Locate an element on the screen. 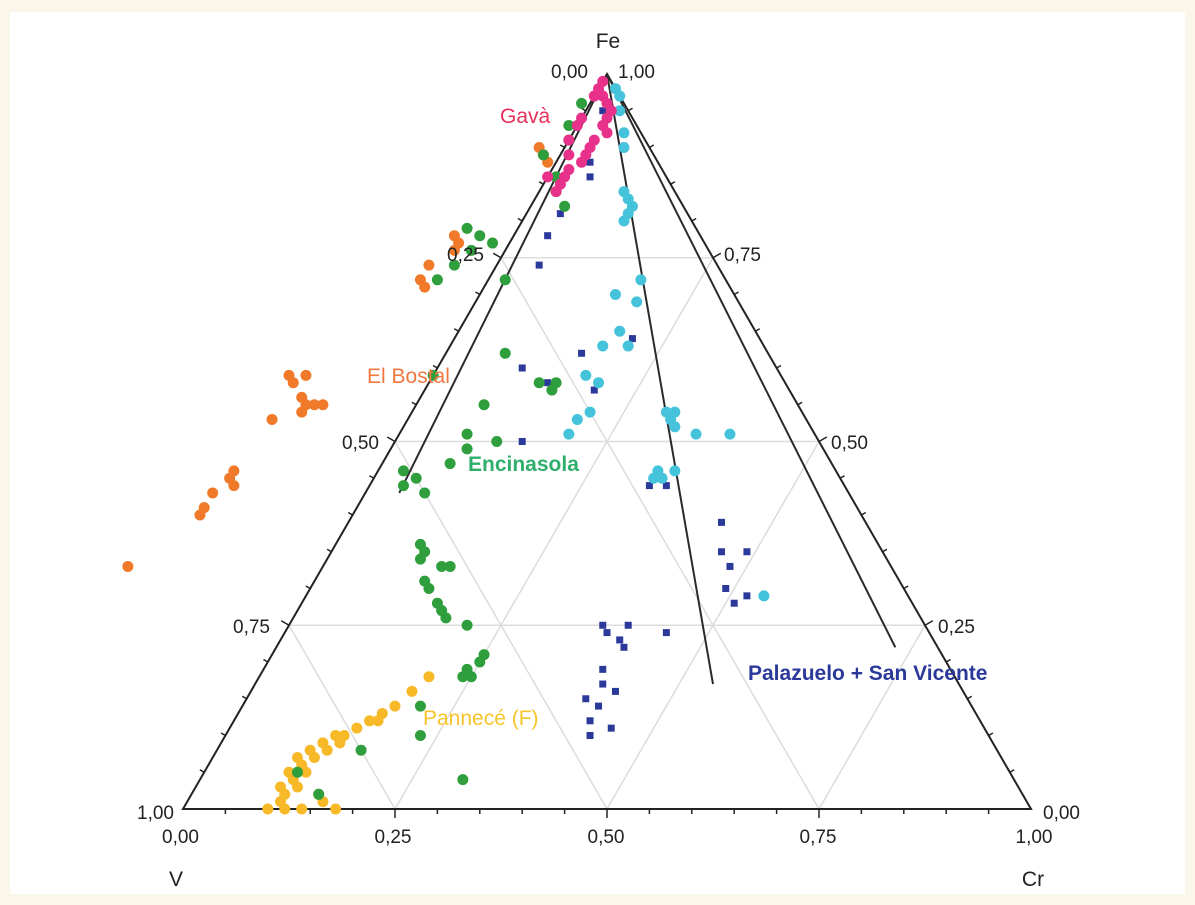 This screenshot has width=1195, height=905. tick-label-bottom-4: 1,00 is located at coordinates (1034, 837).